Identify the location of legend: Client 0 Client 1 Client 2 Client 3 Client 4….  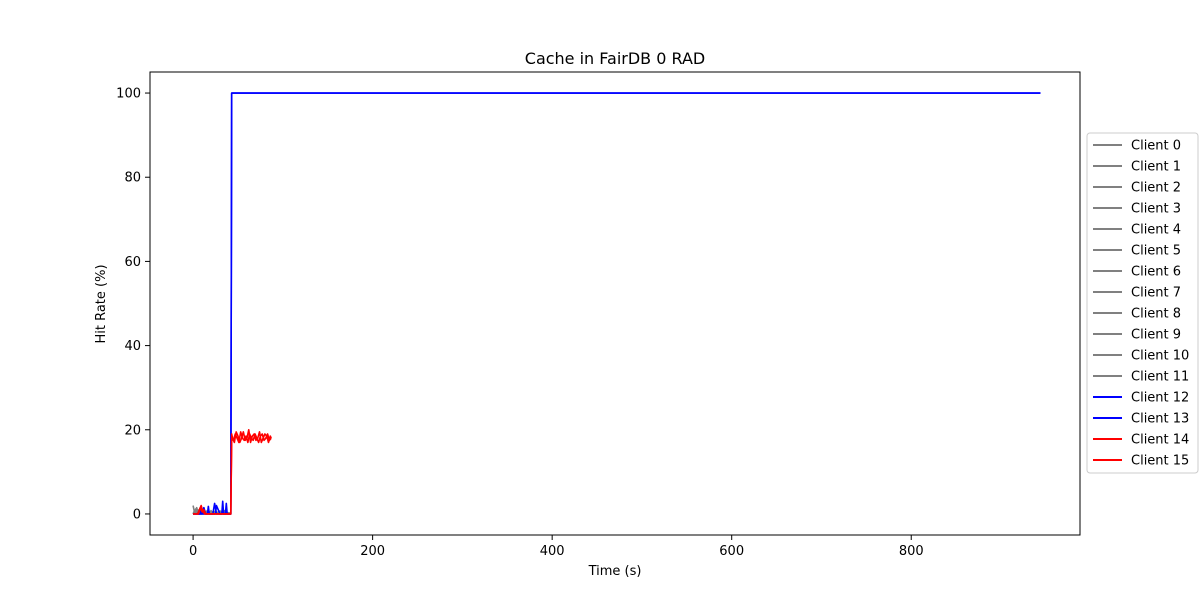
(1142, 303).